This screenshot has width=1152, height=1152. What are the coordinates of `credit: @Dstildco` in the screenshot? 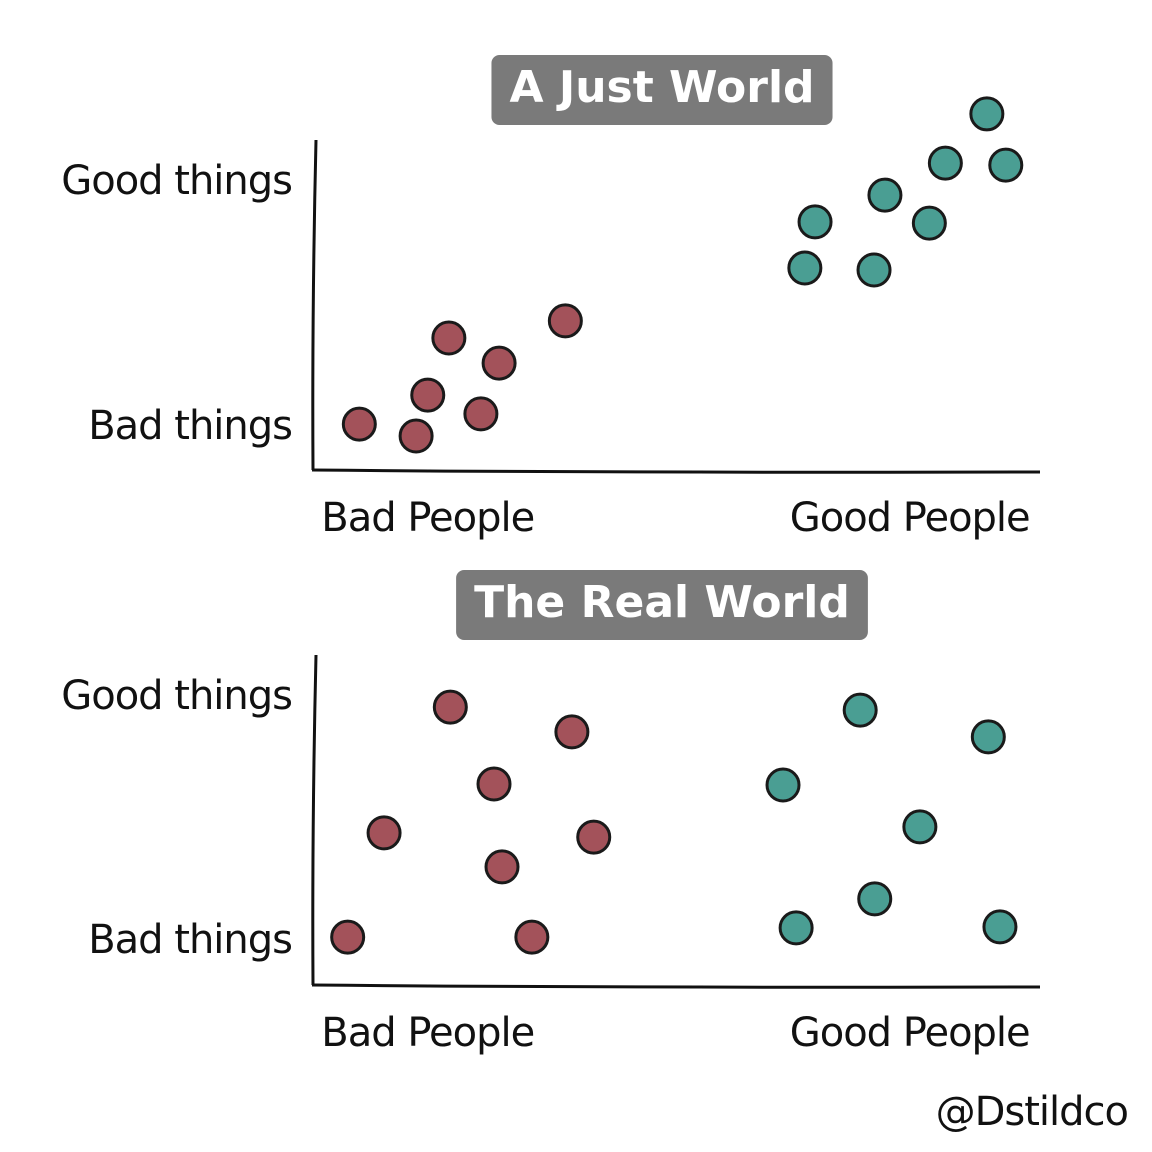 It's located at (1032, 1112).